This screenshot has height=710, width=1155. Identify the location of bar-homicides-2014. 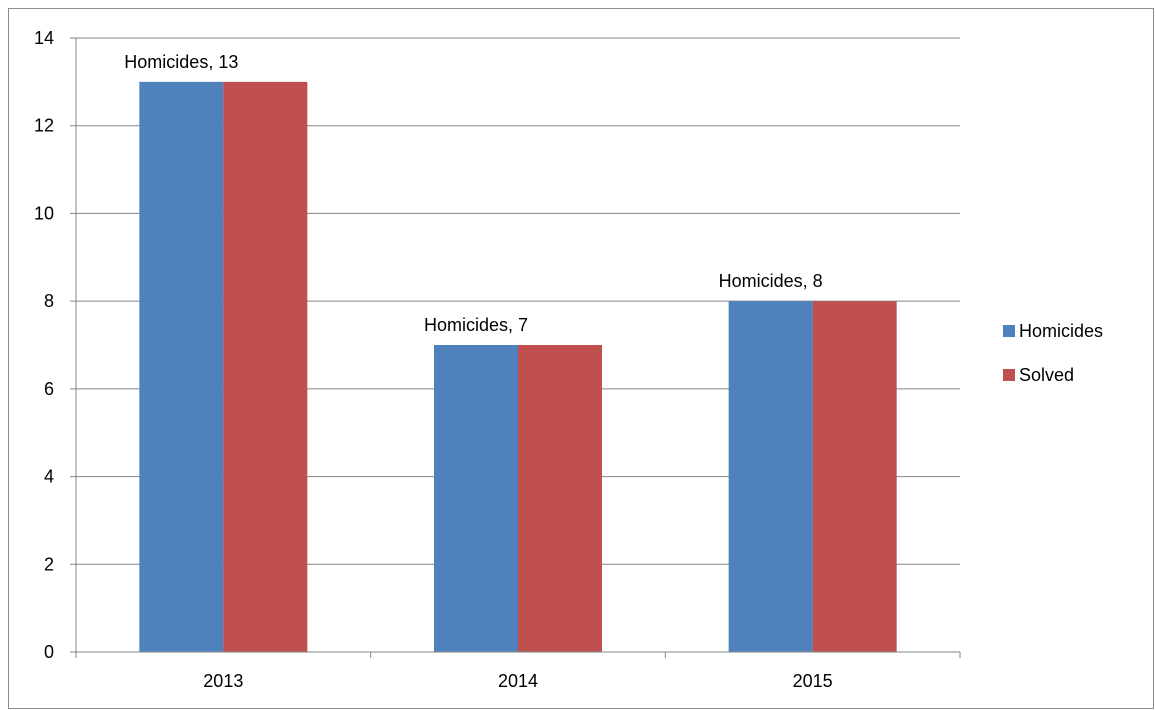
(476, 498).